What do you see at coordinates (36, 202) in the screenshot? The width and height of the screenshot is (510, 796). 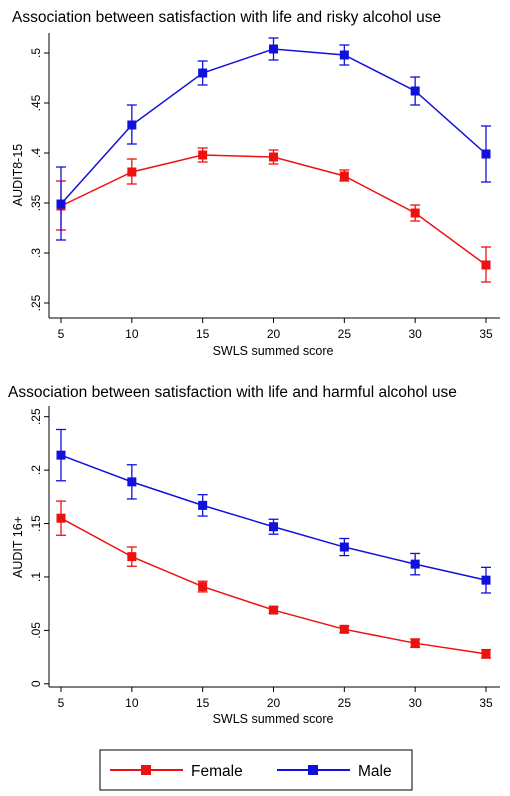 I see `y-tick-label: .35` at bounding box center [36, 202].